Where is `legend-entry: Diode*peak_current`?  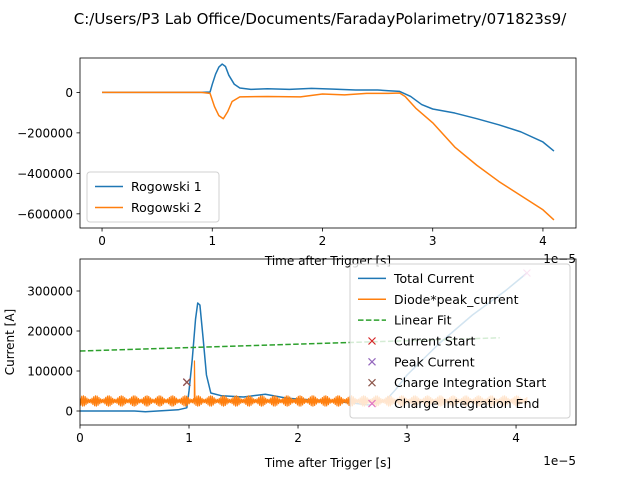
legend-entry: Diode*peak_current is located at coordinates (438, 299).